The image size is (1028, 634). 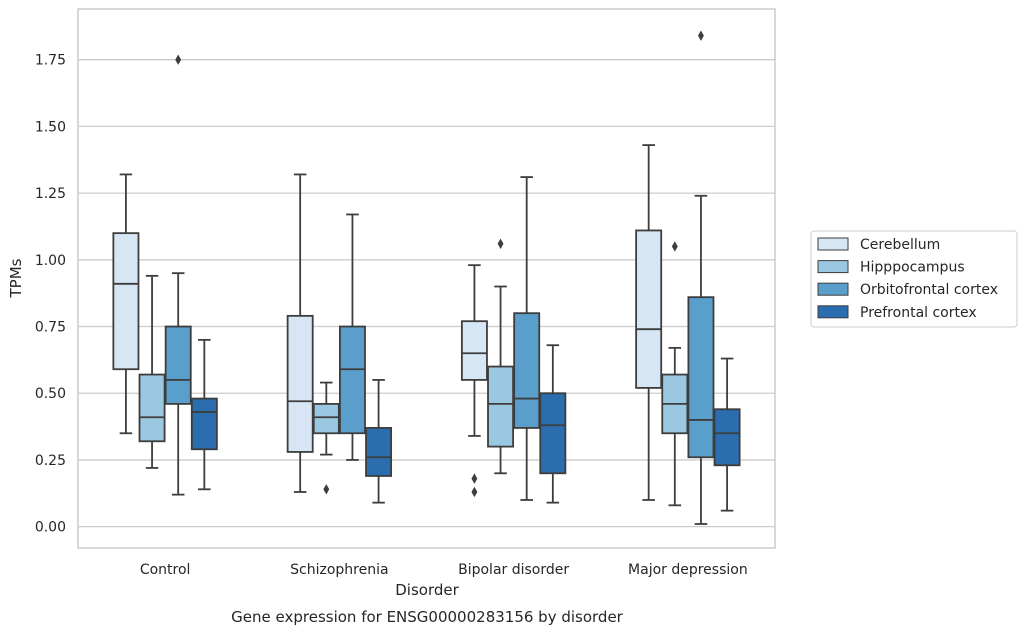 What do you see at coordinates (50, 194) in the screenshot?
I see `y-tick-label: 1.25` at bounding box center [50, 194].